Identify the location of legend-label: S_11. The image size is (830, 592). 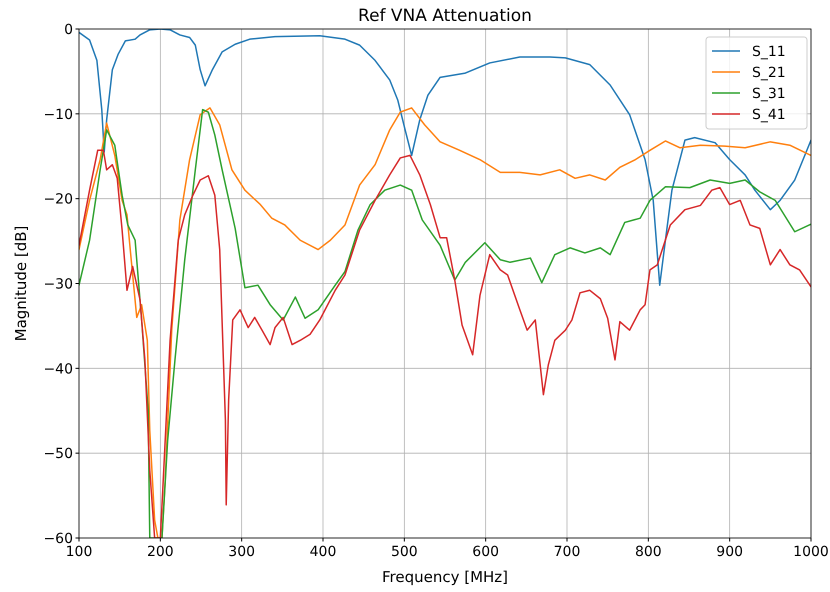
(769, 52).